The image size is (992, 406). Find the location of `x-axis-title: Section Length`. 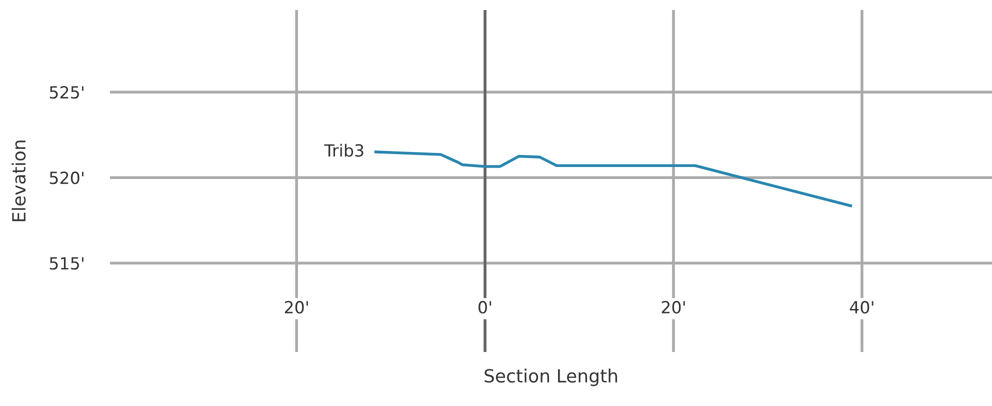

x-axis-title: Section Length is located at coordinates (551, 377).